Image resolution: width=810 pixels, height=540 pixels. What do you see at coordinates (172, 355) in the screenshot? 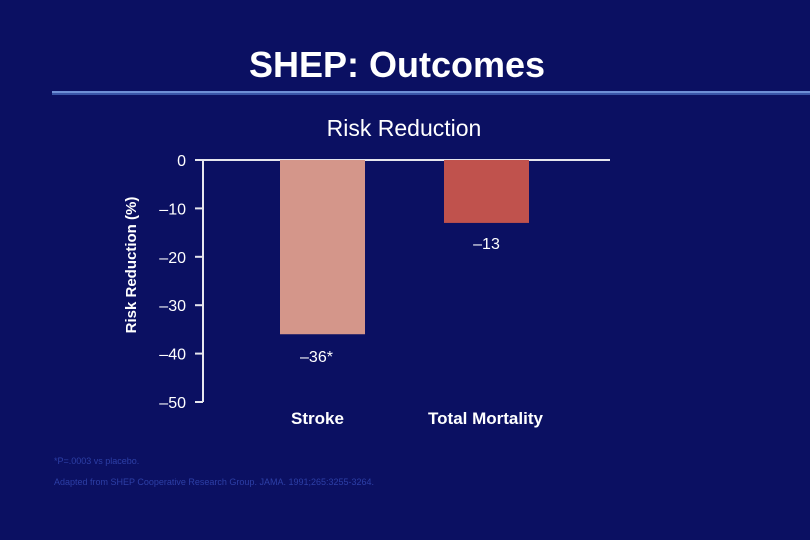
I see `y-tick-label: –40` at bounding box center [172, 355].